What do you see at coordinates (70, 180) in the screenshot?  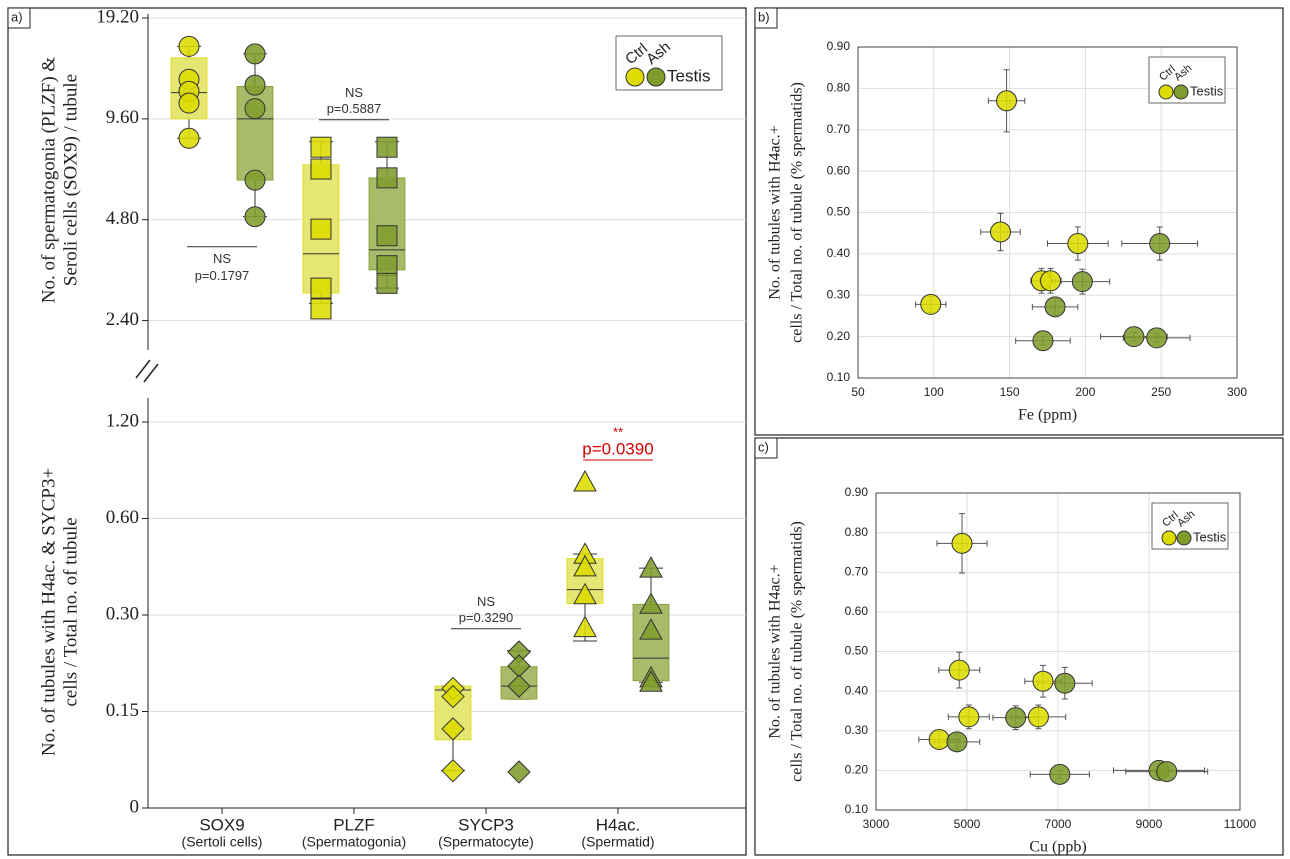 I see `y-axis-title: Seroli cells (SOX9) / tubule` at bounding box center [70, 180].